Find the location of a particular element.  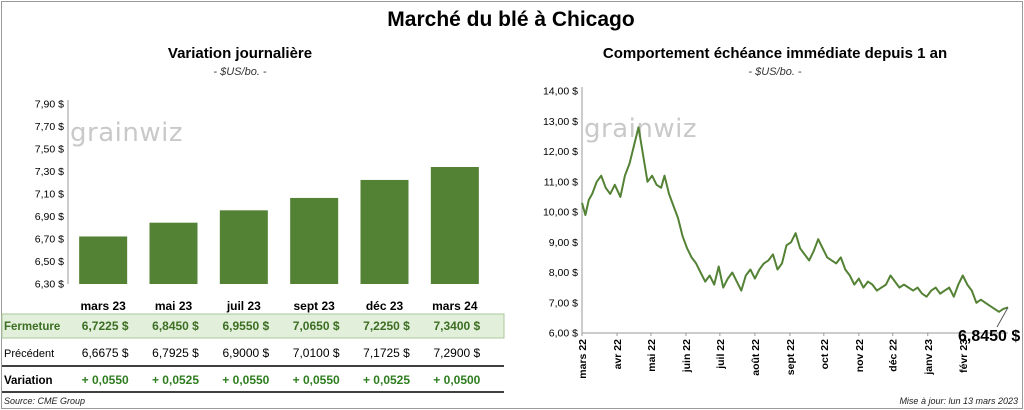

table-cell: 7,2900 $ is located at coordinates (456, 353).